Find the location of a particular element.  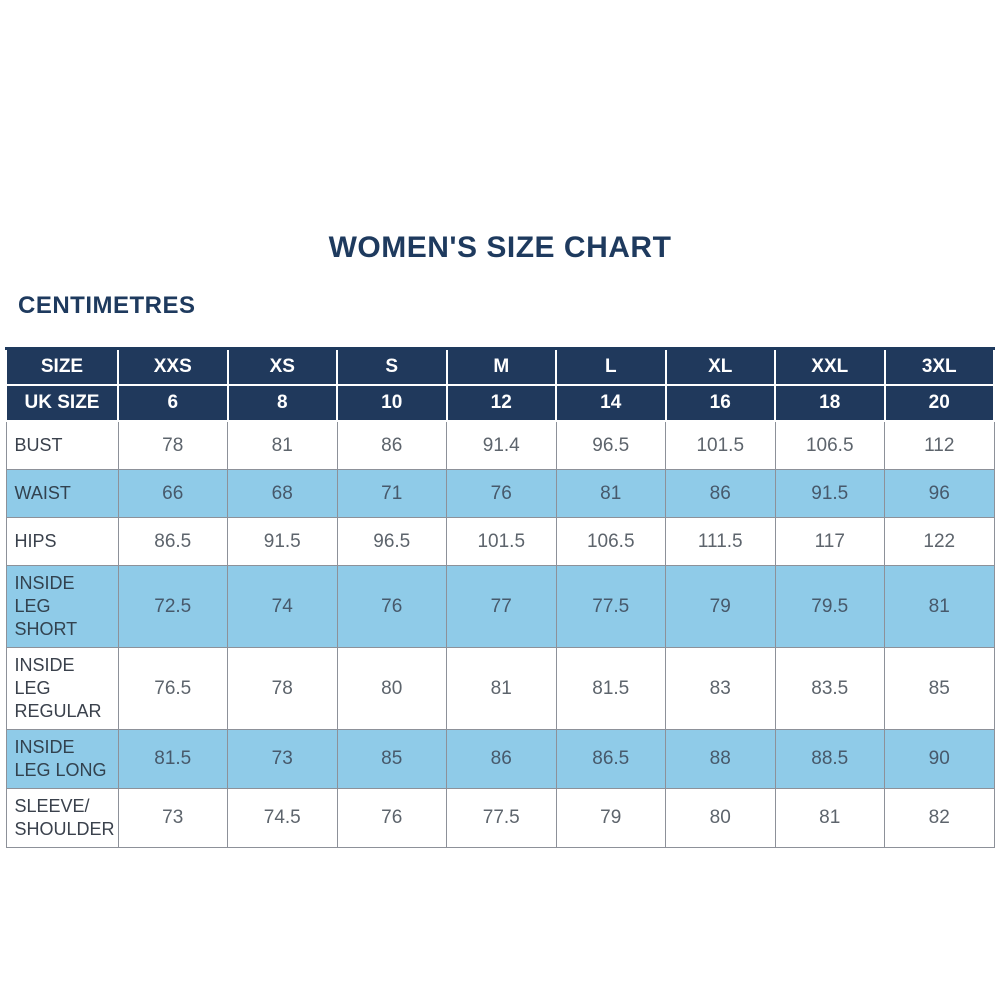

header-size-cell: 10 is located at coordinates (392, 403).